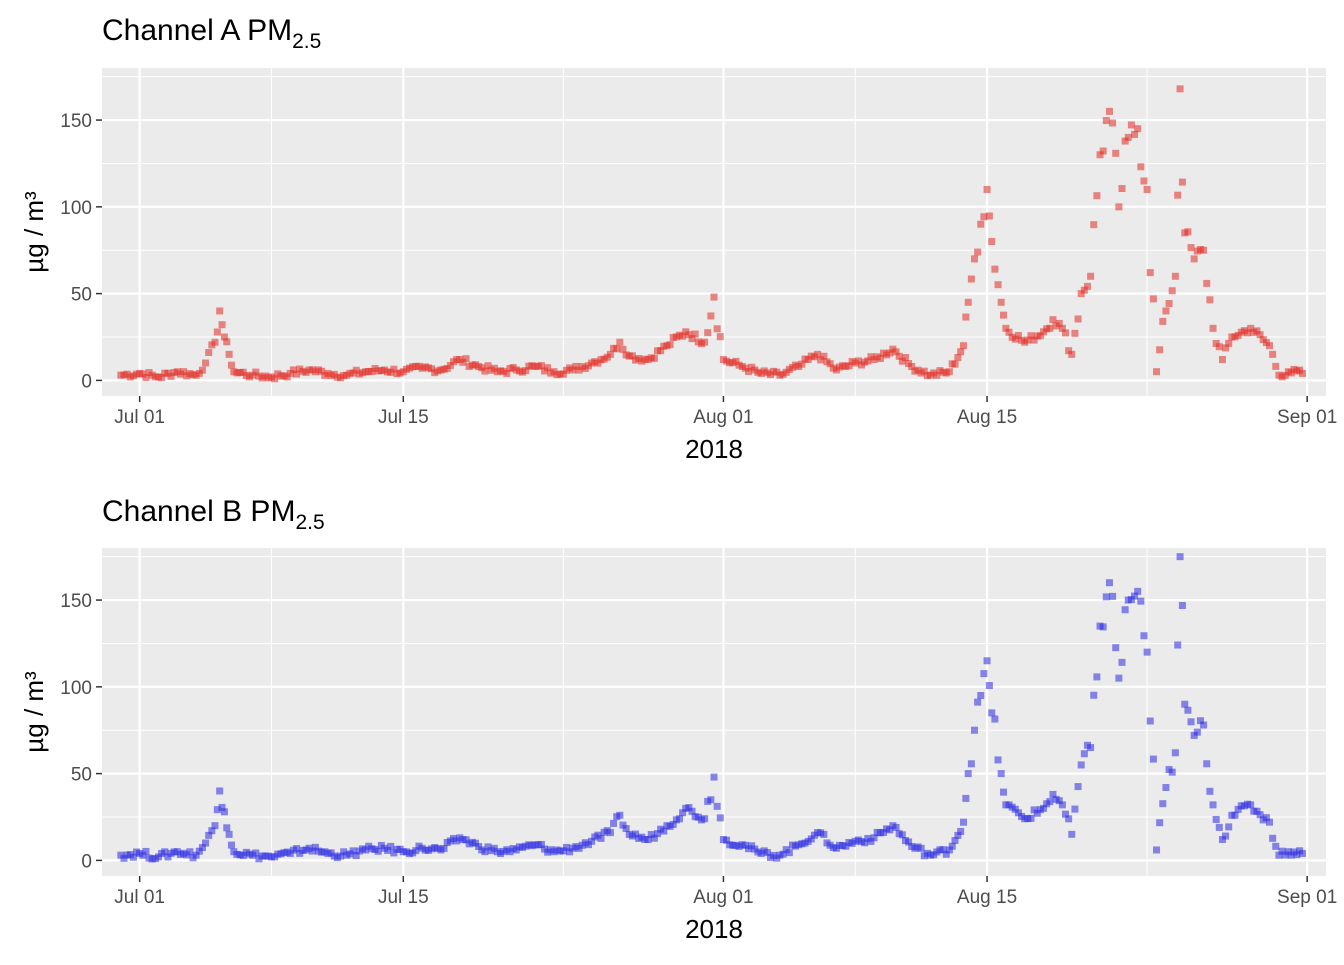 The width and height of the screenshot is (1344, 965). I want to click on x-axis-label: 2018, so click(714, 449).